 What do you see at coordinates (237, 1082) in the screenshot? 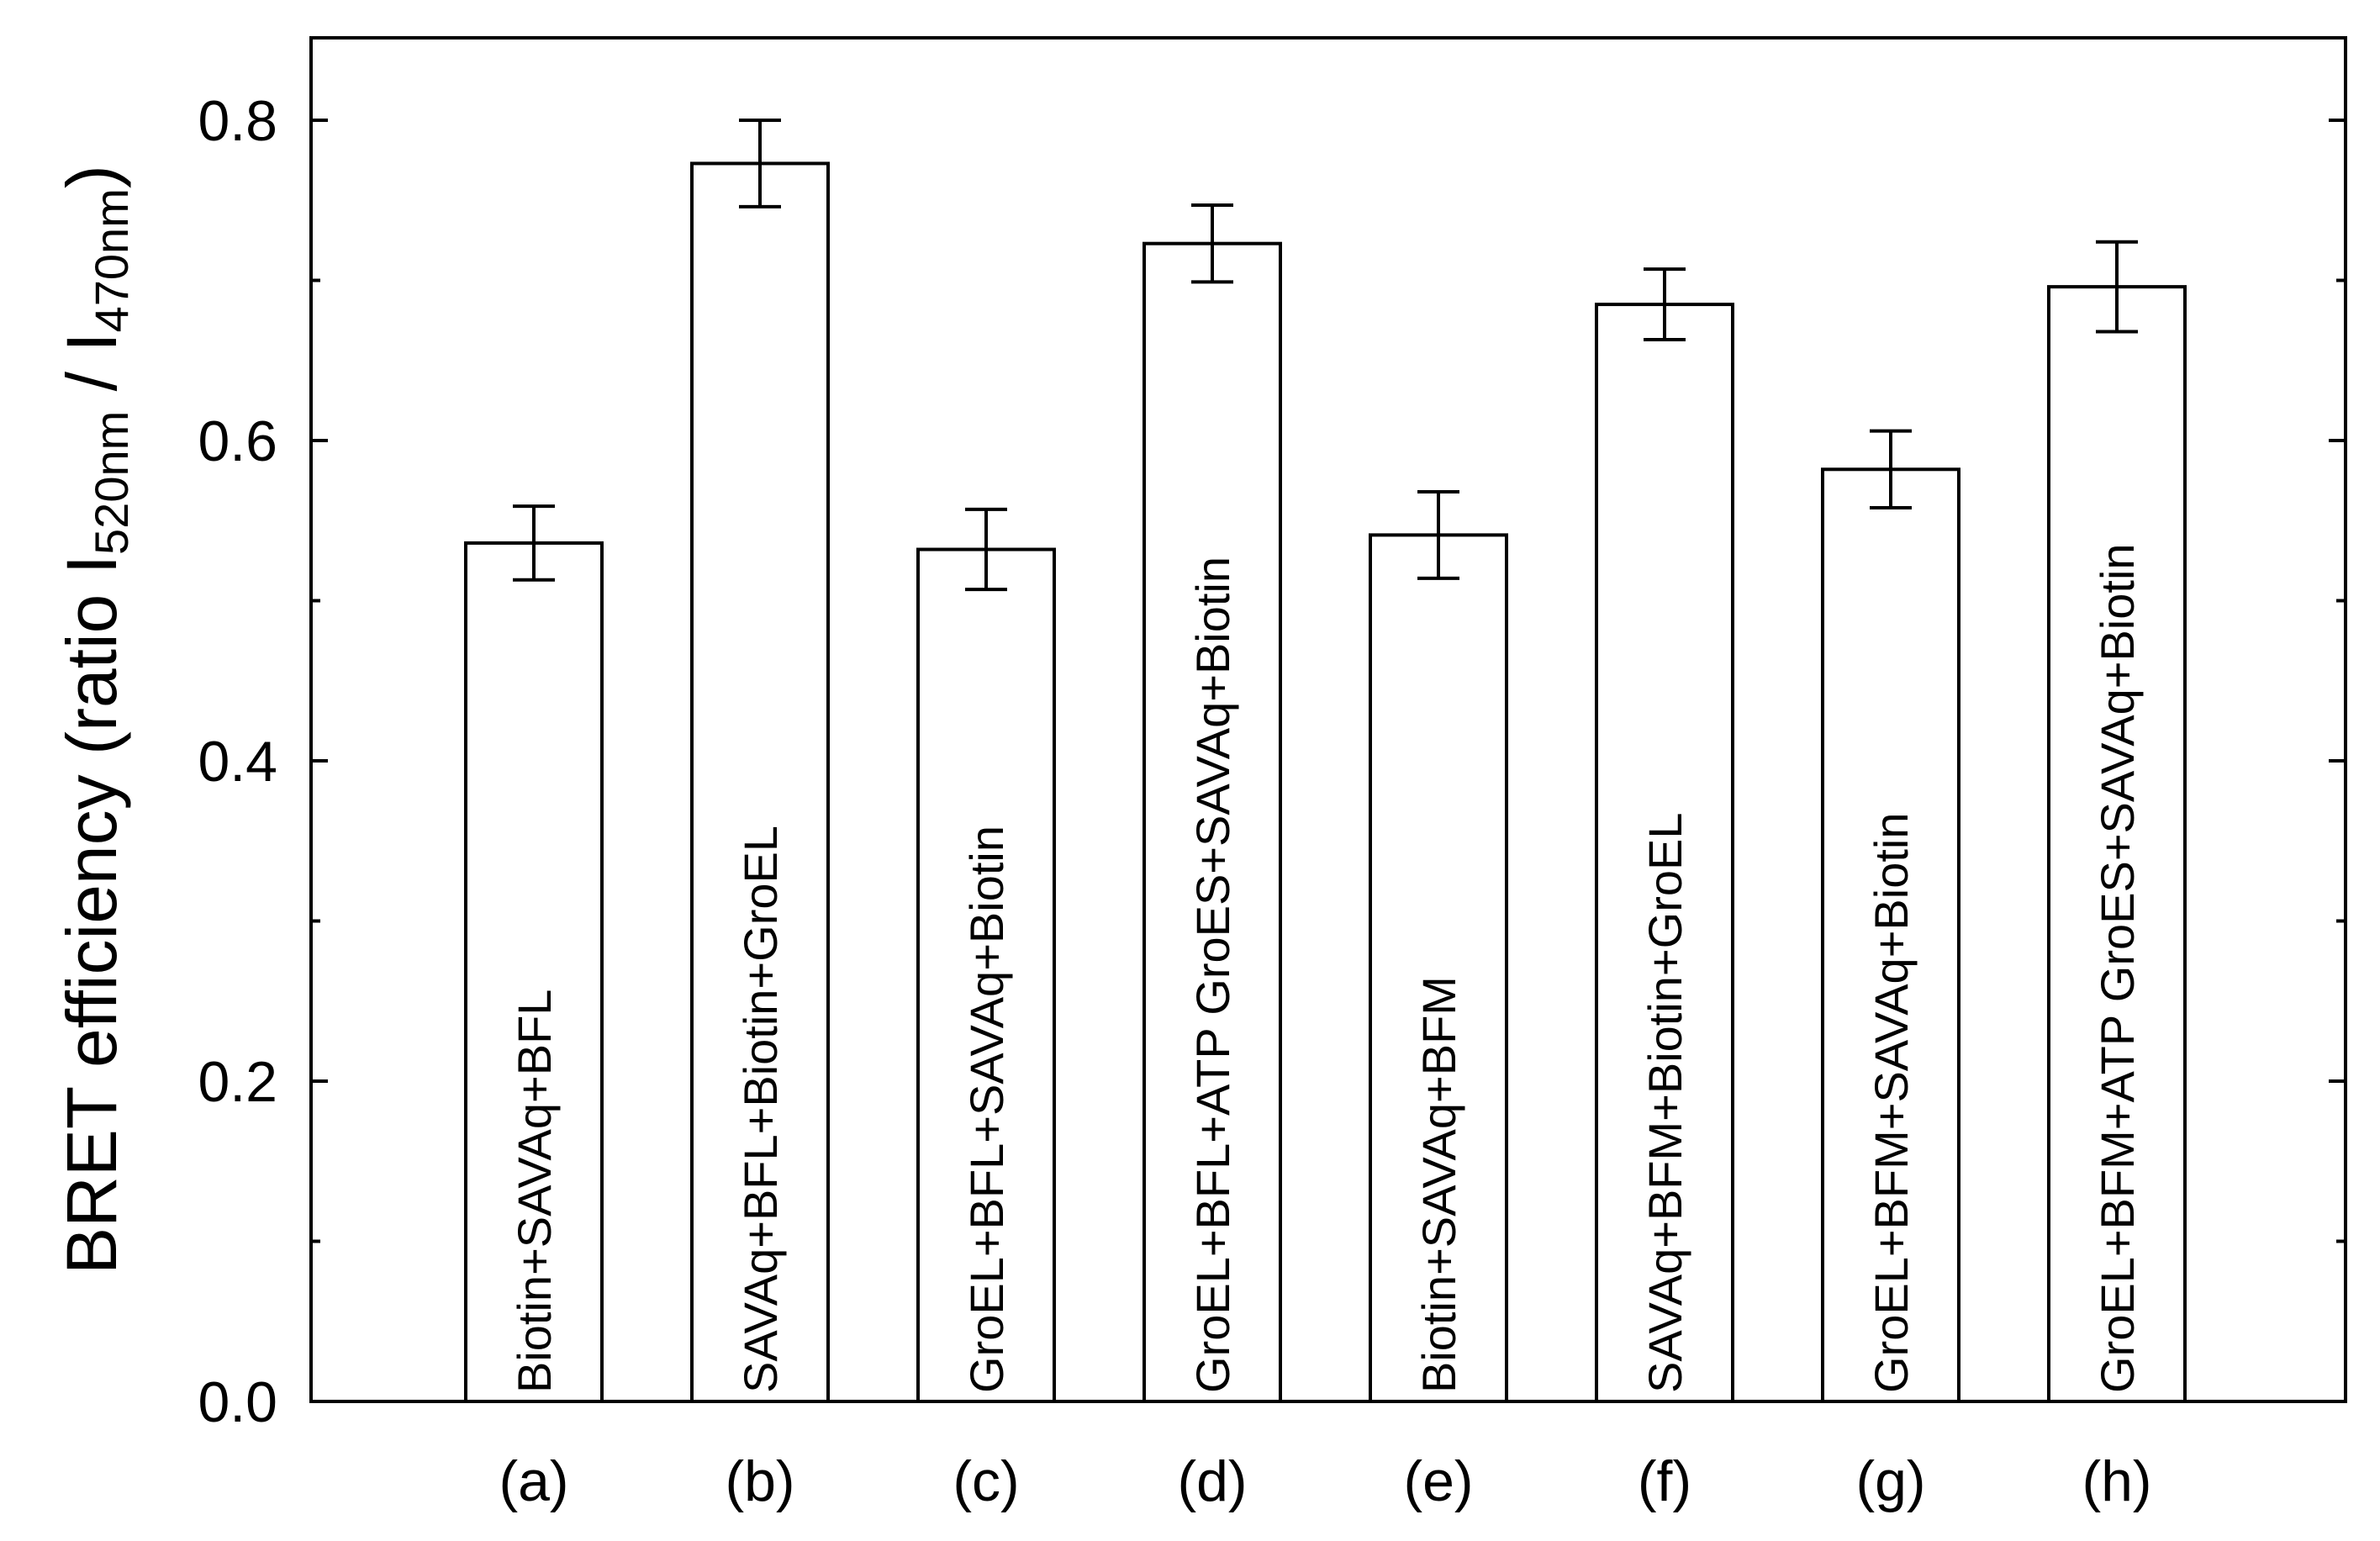
I see `y-tick-label-1: 0.2` at bounding box center [237, 1082].